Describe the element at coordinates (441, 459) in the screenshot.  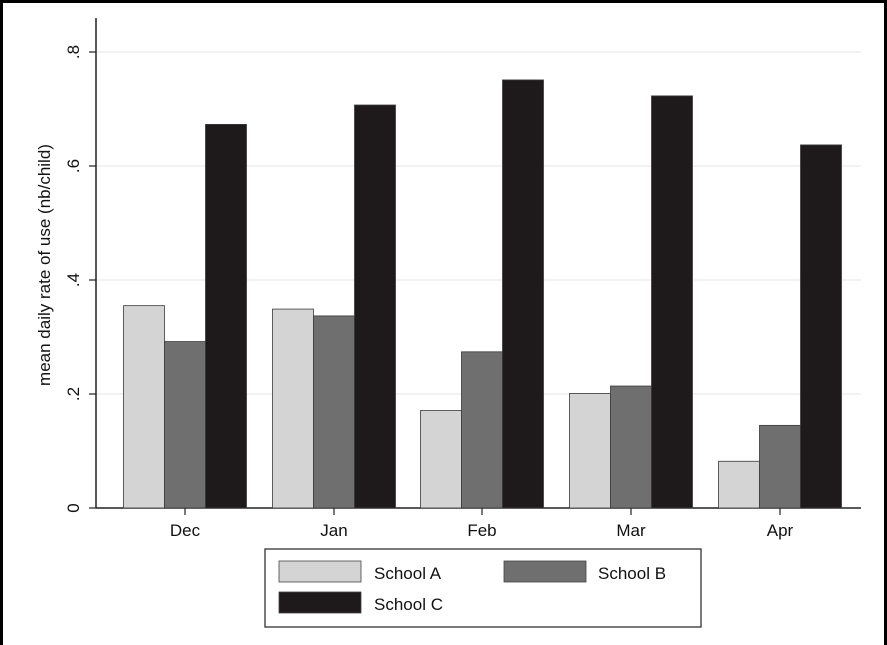
I see `bar-school-a-feb` at that location.